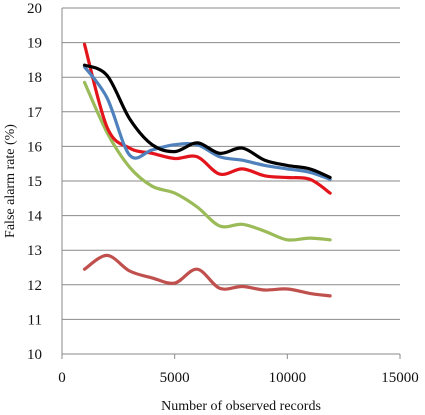  Describe the element at coordinates (288, 378) in the screenshot. I see `x-tick-label: 10000` at that location.